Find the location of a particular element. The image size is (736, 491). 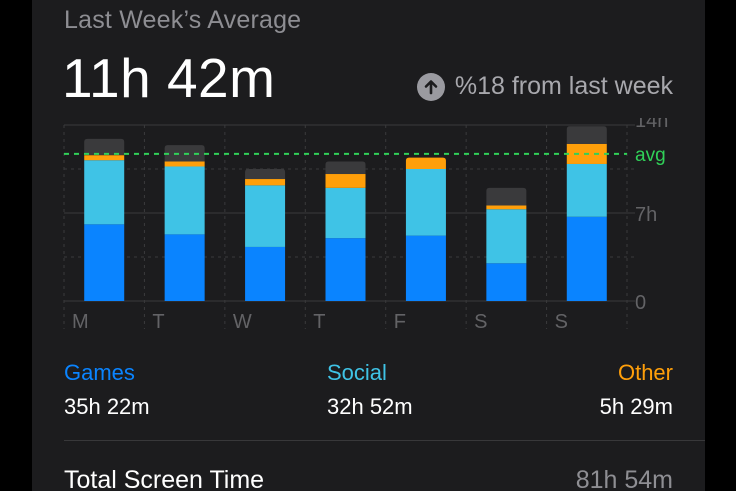

total-label: Total Screen Time is located at coordinates (164, 478).